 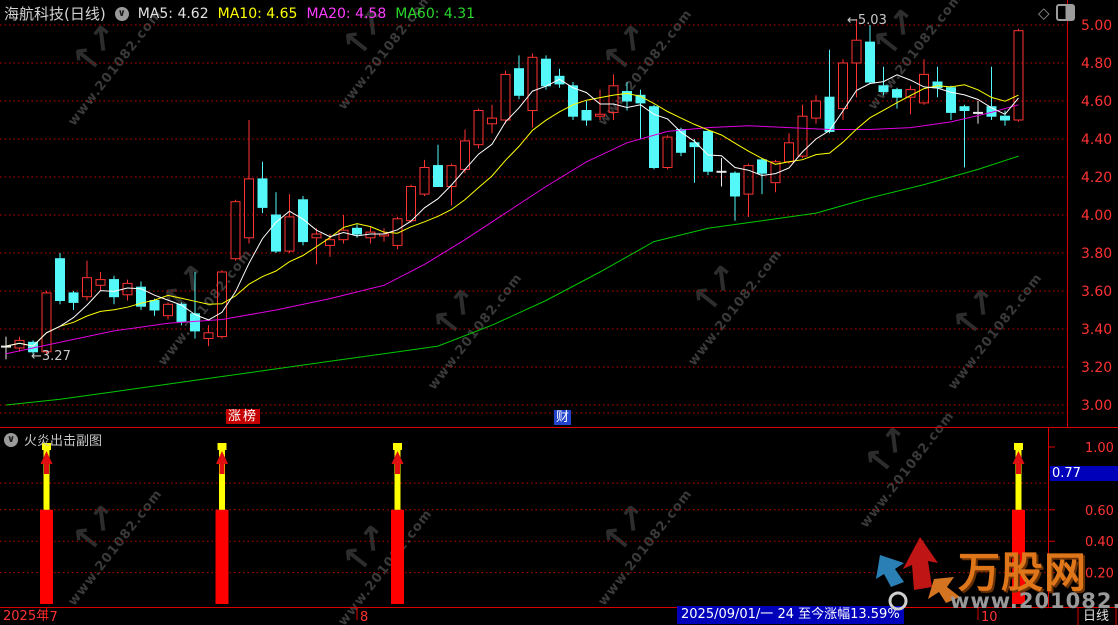 What do you see at coordinates (1023, 572) in the screenshot?
I see `brand-name: 万股网` at bounding box center [1023, 572].